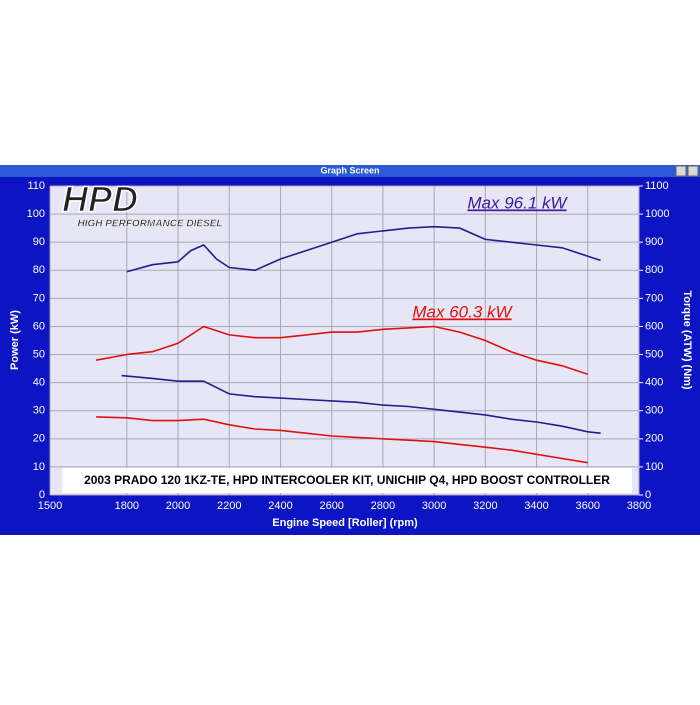 Image resolution: width=700 pixels, height=705 pixels. I want to click on window-title: Graph Screen, so click(349, 170).